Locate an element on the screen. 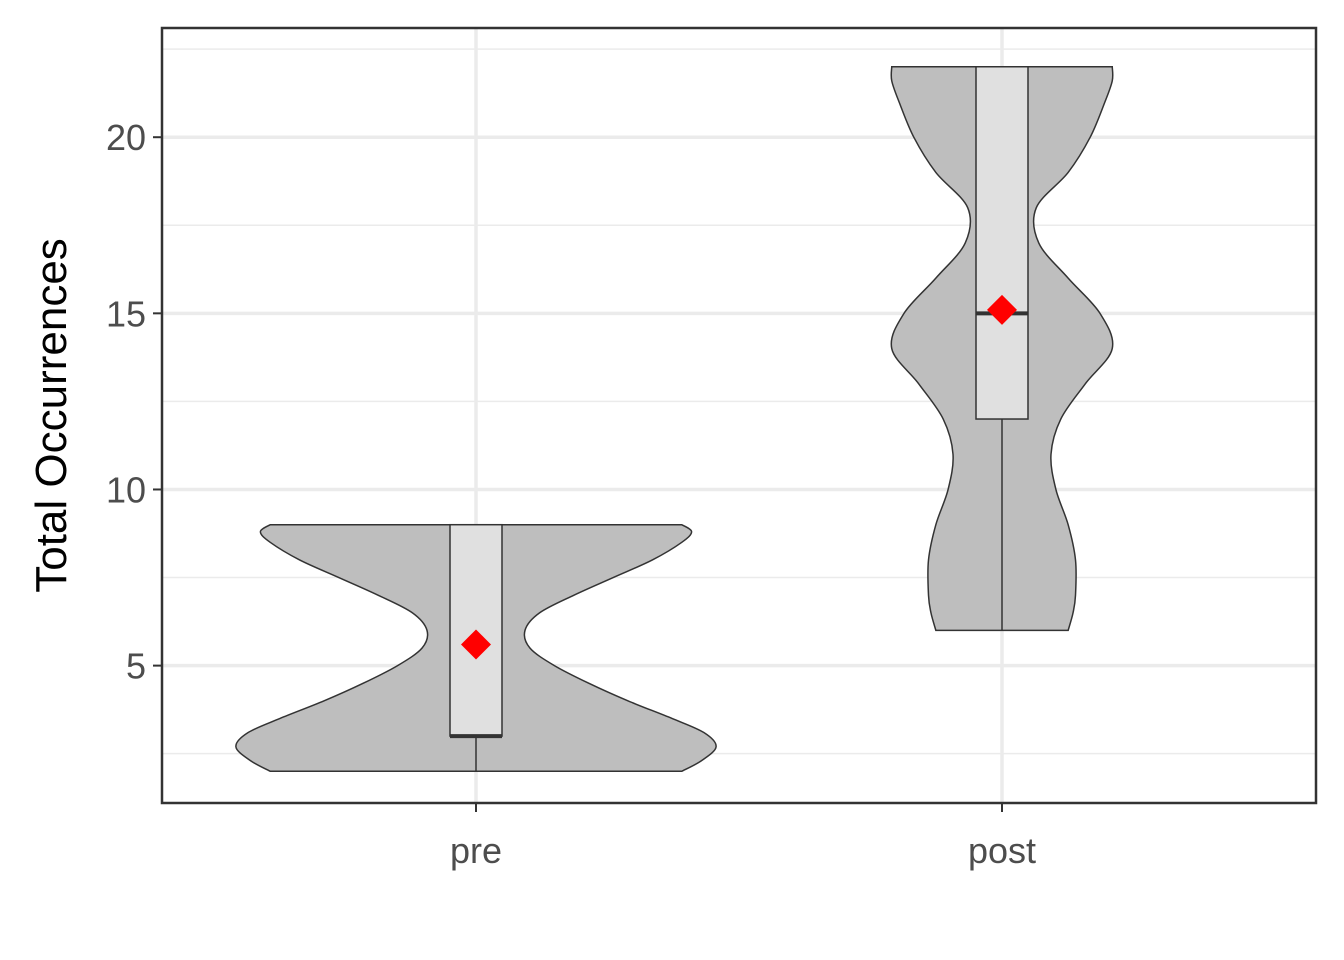  x-tick-label-post: post is located at coordinates (1002, 850).